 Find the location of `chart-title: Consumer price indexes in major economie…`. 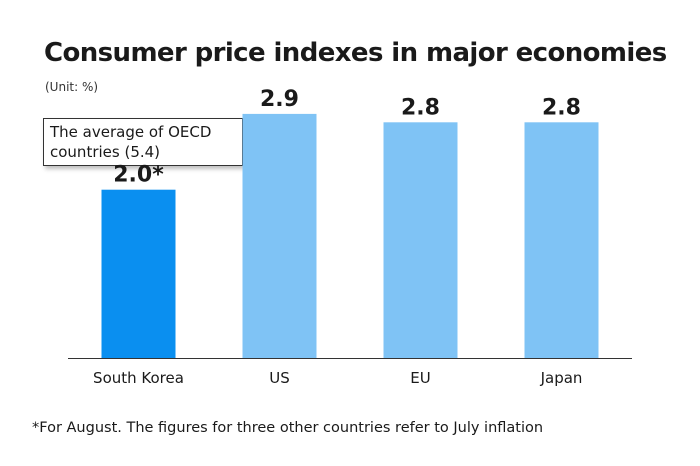

chart-title: Consumer price indexes in major economie… is located at coordinates (355, 53).